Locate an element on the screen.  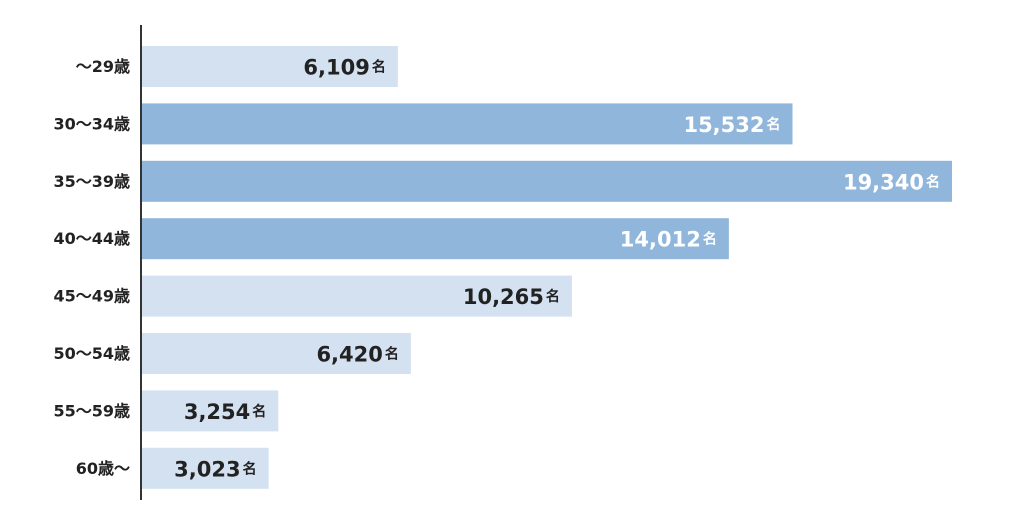
value-unit-4: 名 is located at coordinates (553, 296).